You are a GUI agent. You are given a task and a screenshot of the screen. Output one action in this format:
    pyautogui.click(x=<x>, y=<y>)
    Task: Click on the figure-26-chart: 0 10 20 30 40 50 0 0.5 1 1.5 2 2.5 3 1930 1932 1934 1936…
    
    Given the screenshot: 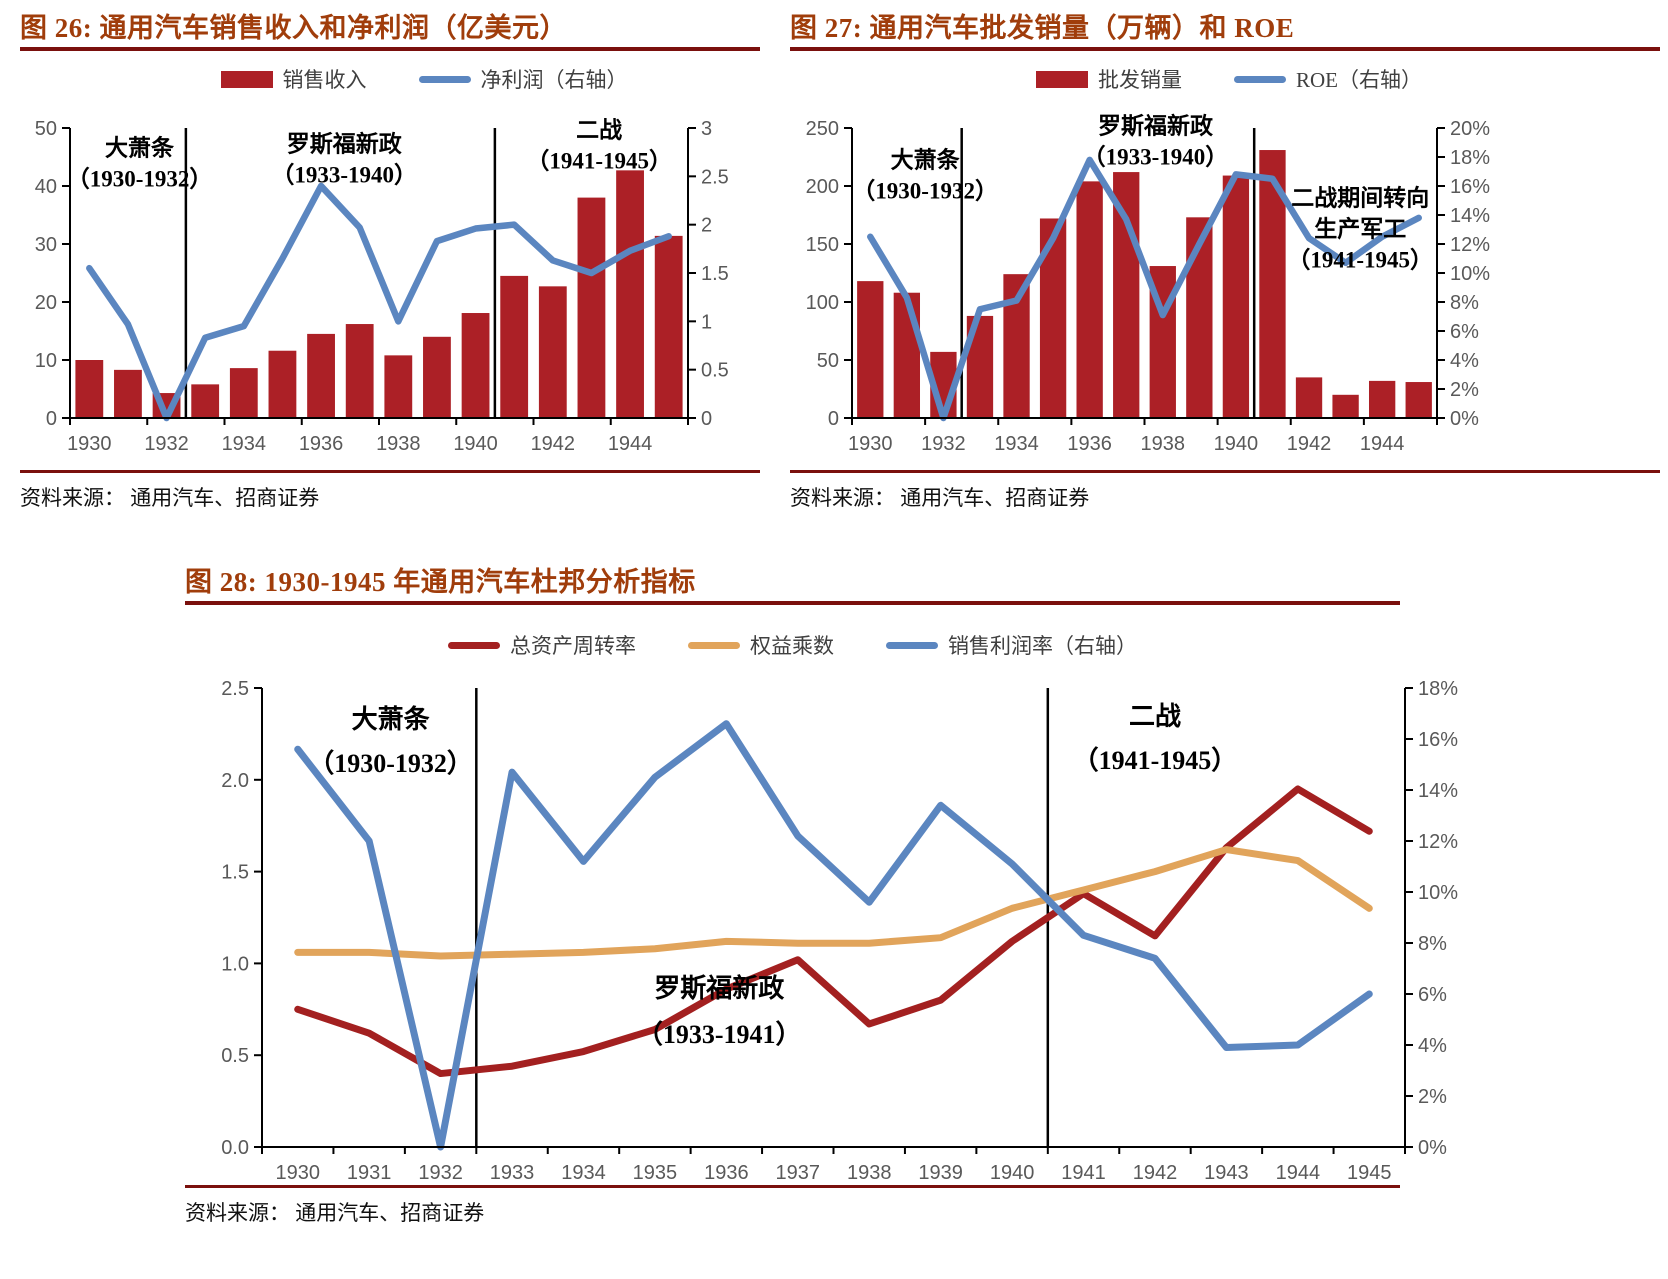 What is the action you would take?
    pyautogui.click(x=382, y=286)
    